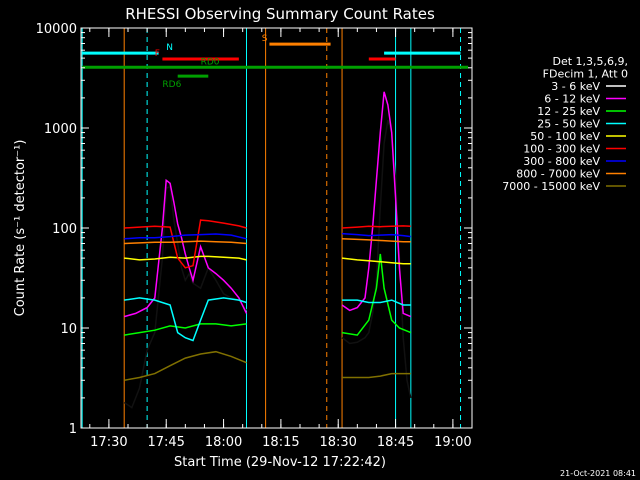 The height and width of the screenshot is (480, 640). Describe the element at coordinates (558, 174) in the screenshot. I see `legend-label-7: 800 - 7000 keV` at that location.